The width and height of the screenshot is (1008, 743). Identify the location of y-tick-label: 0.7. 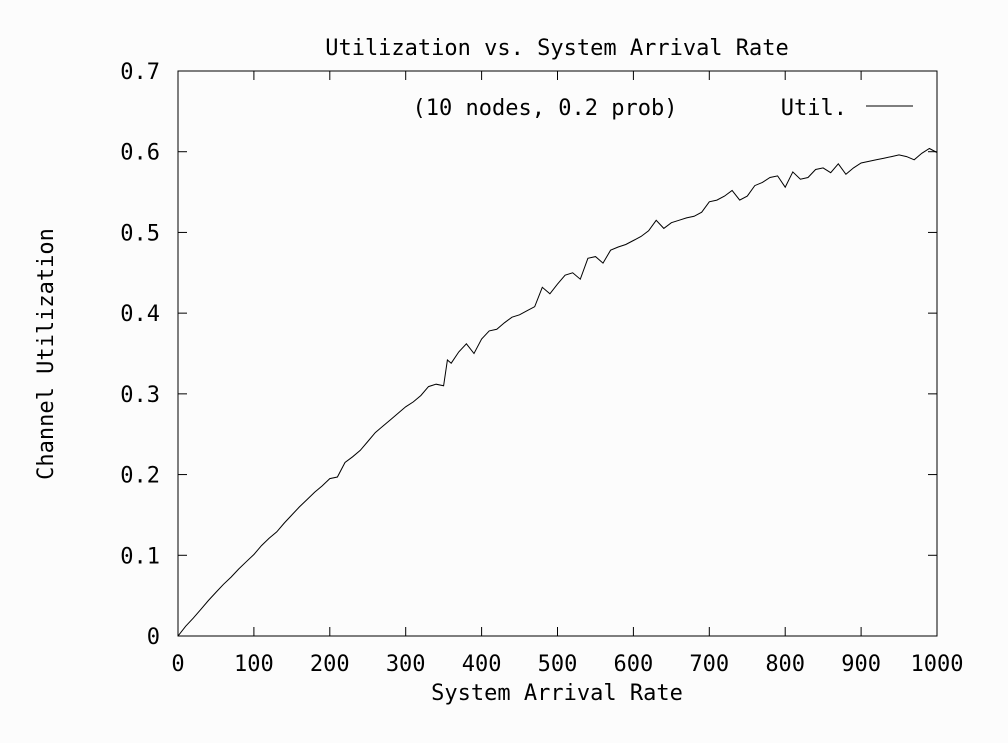
(140, 72).